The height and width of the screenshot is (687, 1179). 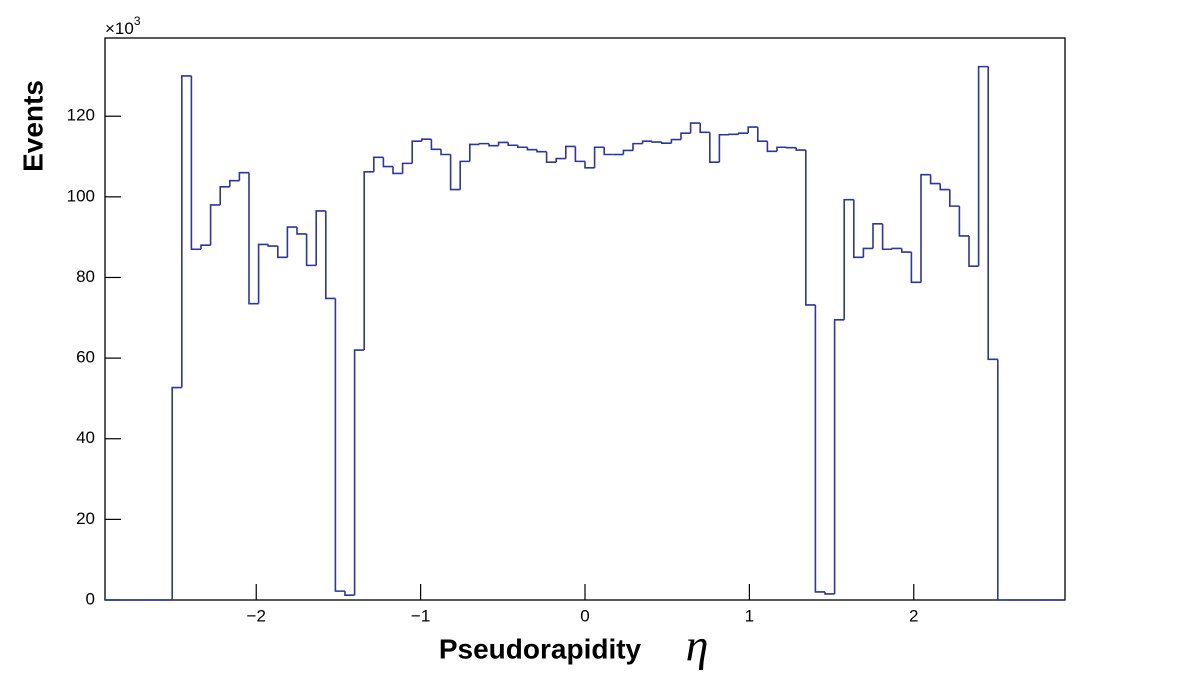 What do you see at coordinates (913, 615) in the screenshot?
I see `x-tick-label: 2` at bounding box center [913, 615].